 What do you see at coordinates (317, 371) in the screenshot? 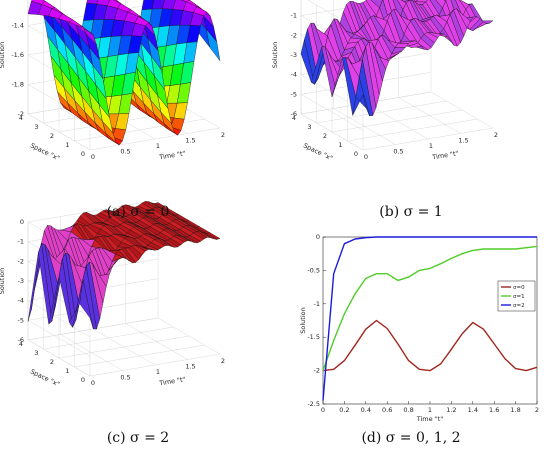
I see `y-tick-label: -2` at bounding box center [317, 371].